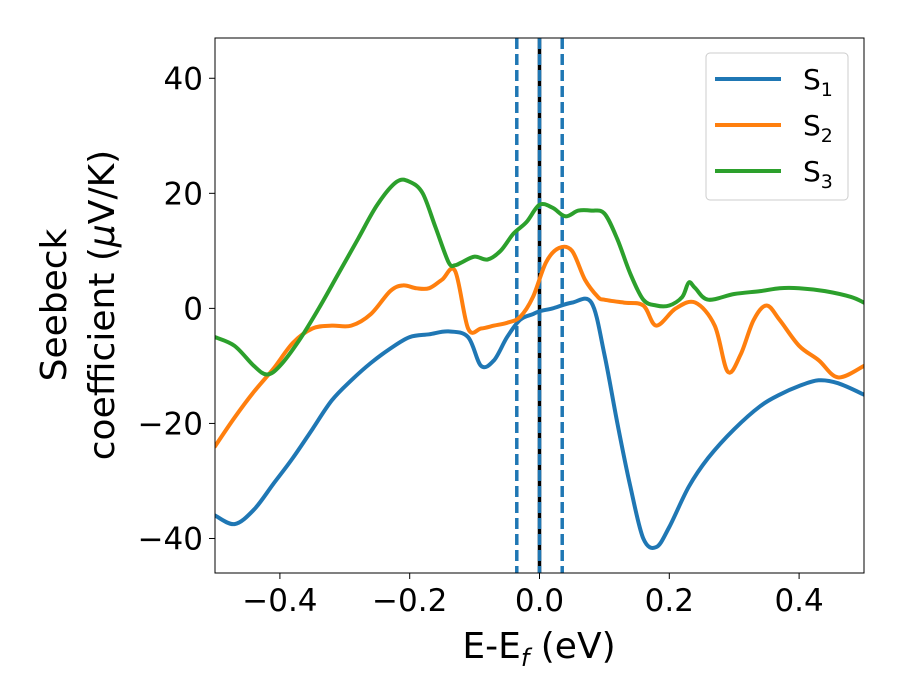 The height and width of the screenshot is (700, 900). What do you see at coordinates (170, 424) in the screenshot?
I see `y-tick-label: −20` at bounding box center [170, 424].